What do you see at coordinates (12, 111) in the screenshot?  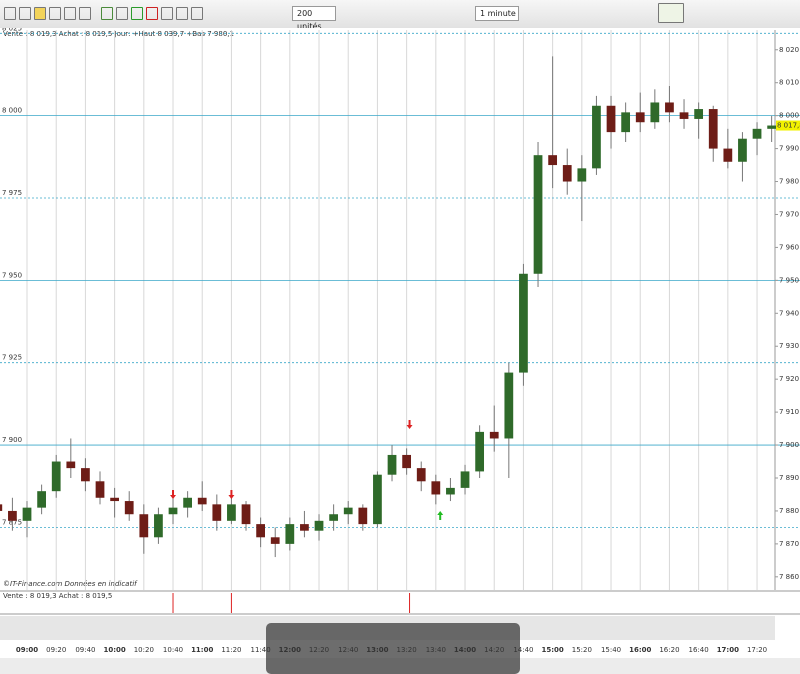 I see `left-tick-label: 8 000` at bounding box center [12, 111].